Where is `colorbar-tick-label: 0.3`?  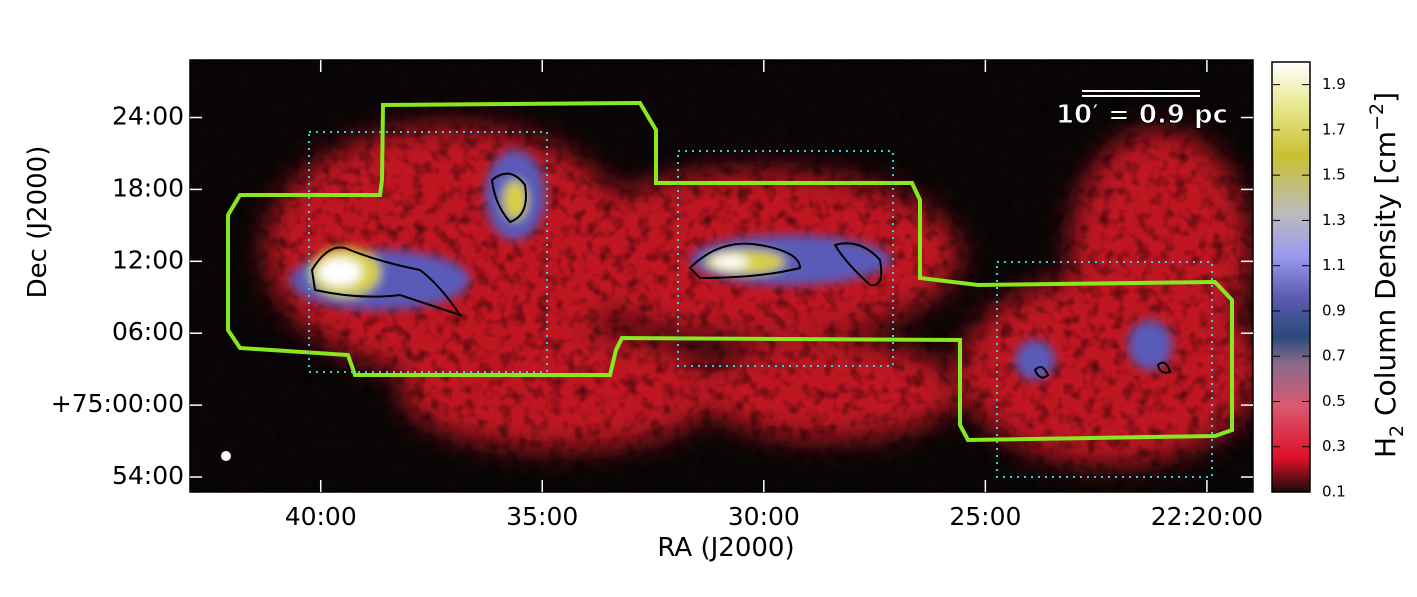
colorbar-tick-label: 0.3 is located at coordinates (1334, 446).